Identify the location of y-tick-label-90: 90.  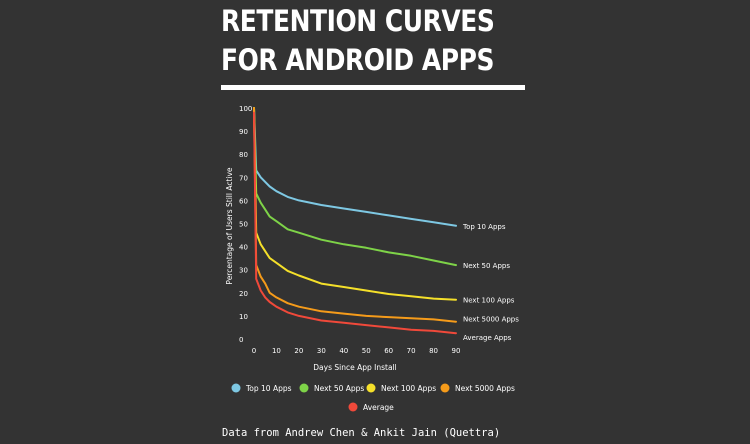
(243, 132).